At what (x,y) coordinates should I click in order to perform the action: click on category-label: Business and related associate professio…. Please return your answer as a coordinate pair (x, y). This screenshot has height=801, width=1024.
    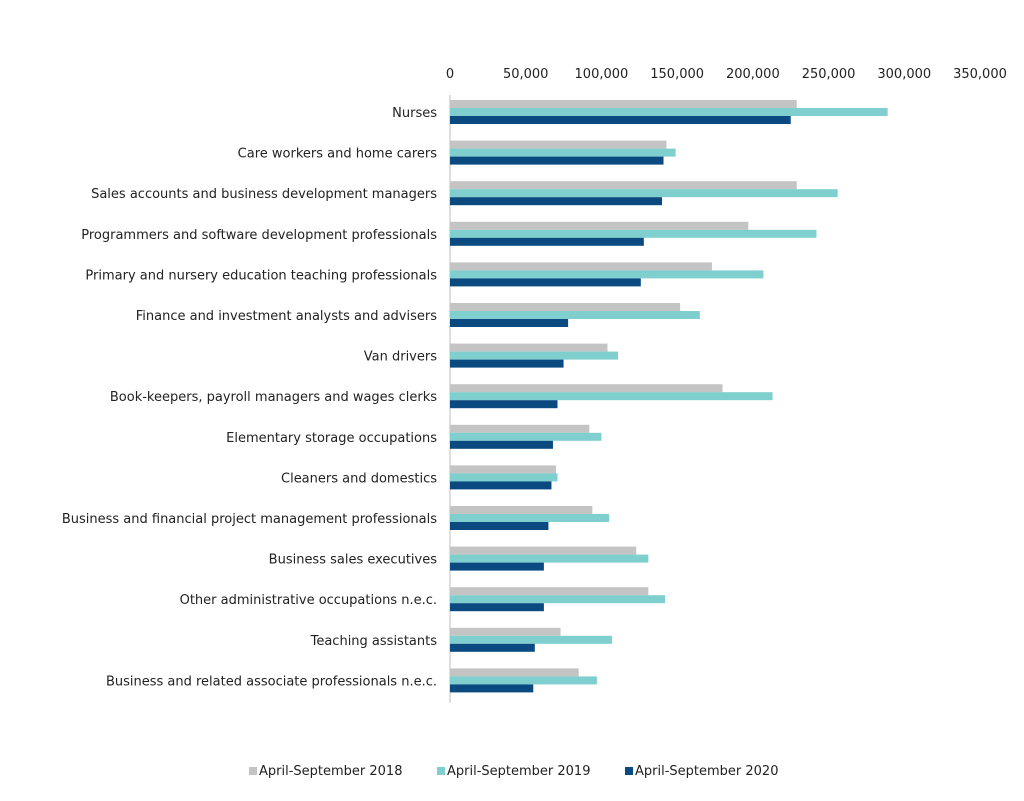
    Looking at the image, I should click on (271, 681).